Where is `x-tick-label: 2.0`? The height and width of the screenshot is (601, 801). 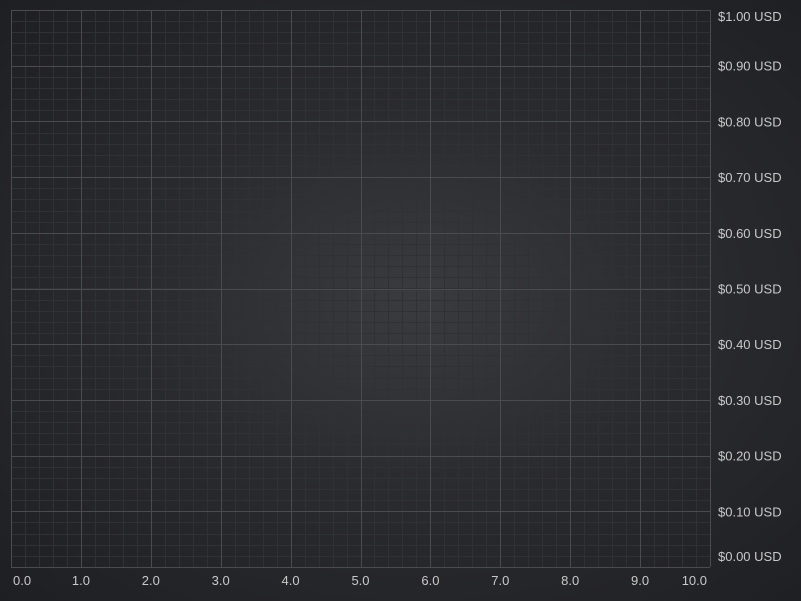 x-tick-label: 2.0 is located at coordinates (151, 580).